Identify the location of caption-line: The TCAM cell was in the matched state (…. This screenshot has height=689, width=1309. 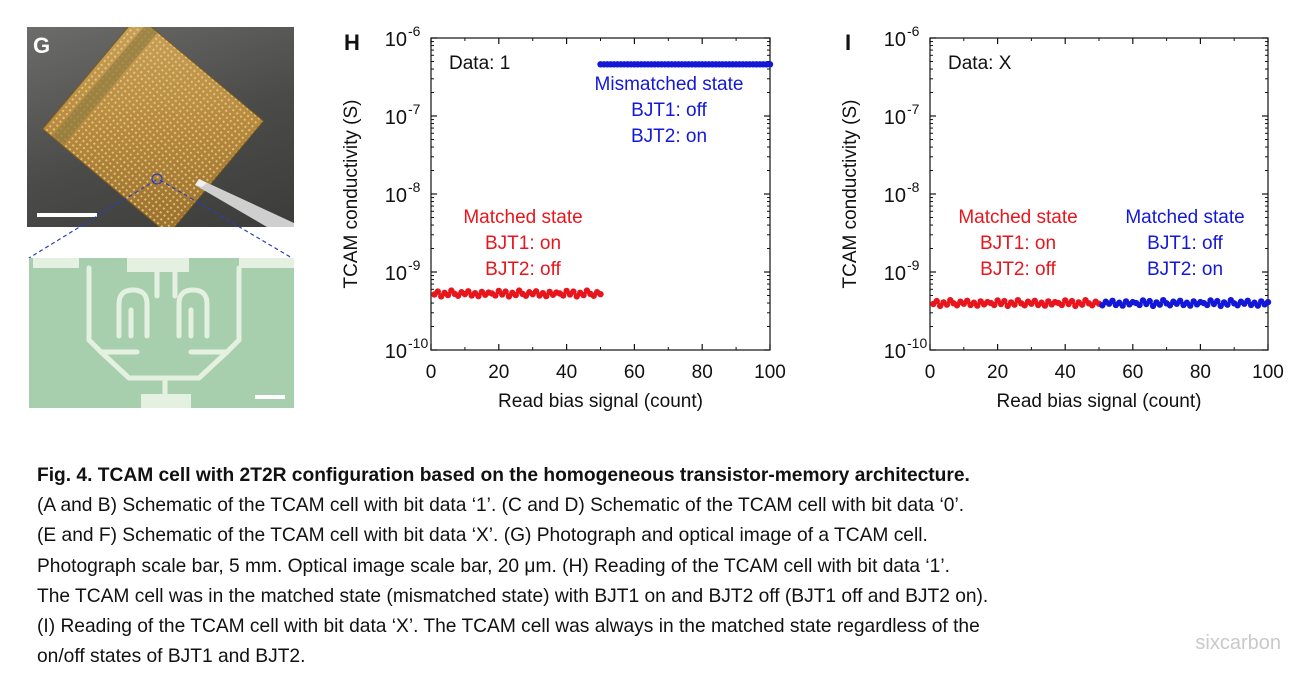
(513, 596).